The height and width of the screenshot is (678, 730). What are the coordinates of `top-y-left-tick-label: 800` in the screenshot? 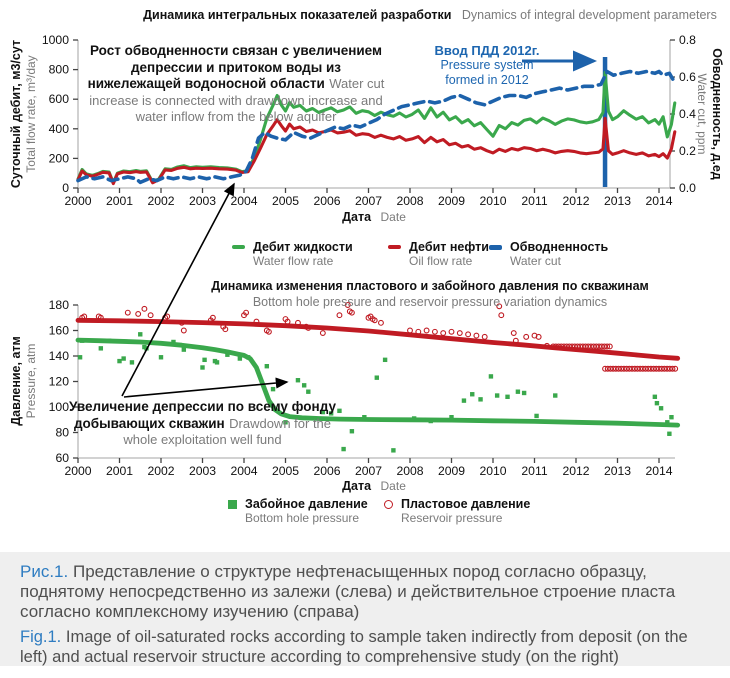 It's located at (59, 70).